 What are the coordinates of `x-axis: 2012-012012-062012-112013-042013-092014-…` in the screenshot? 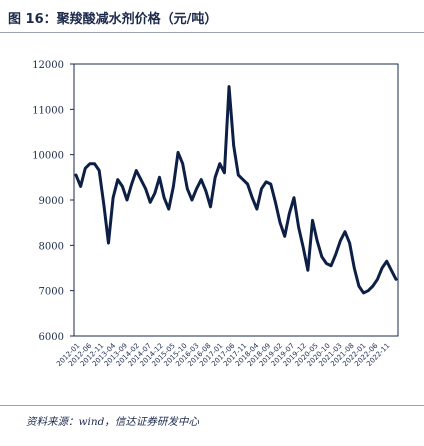 It's located at (223, 354).